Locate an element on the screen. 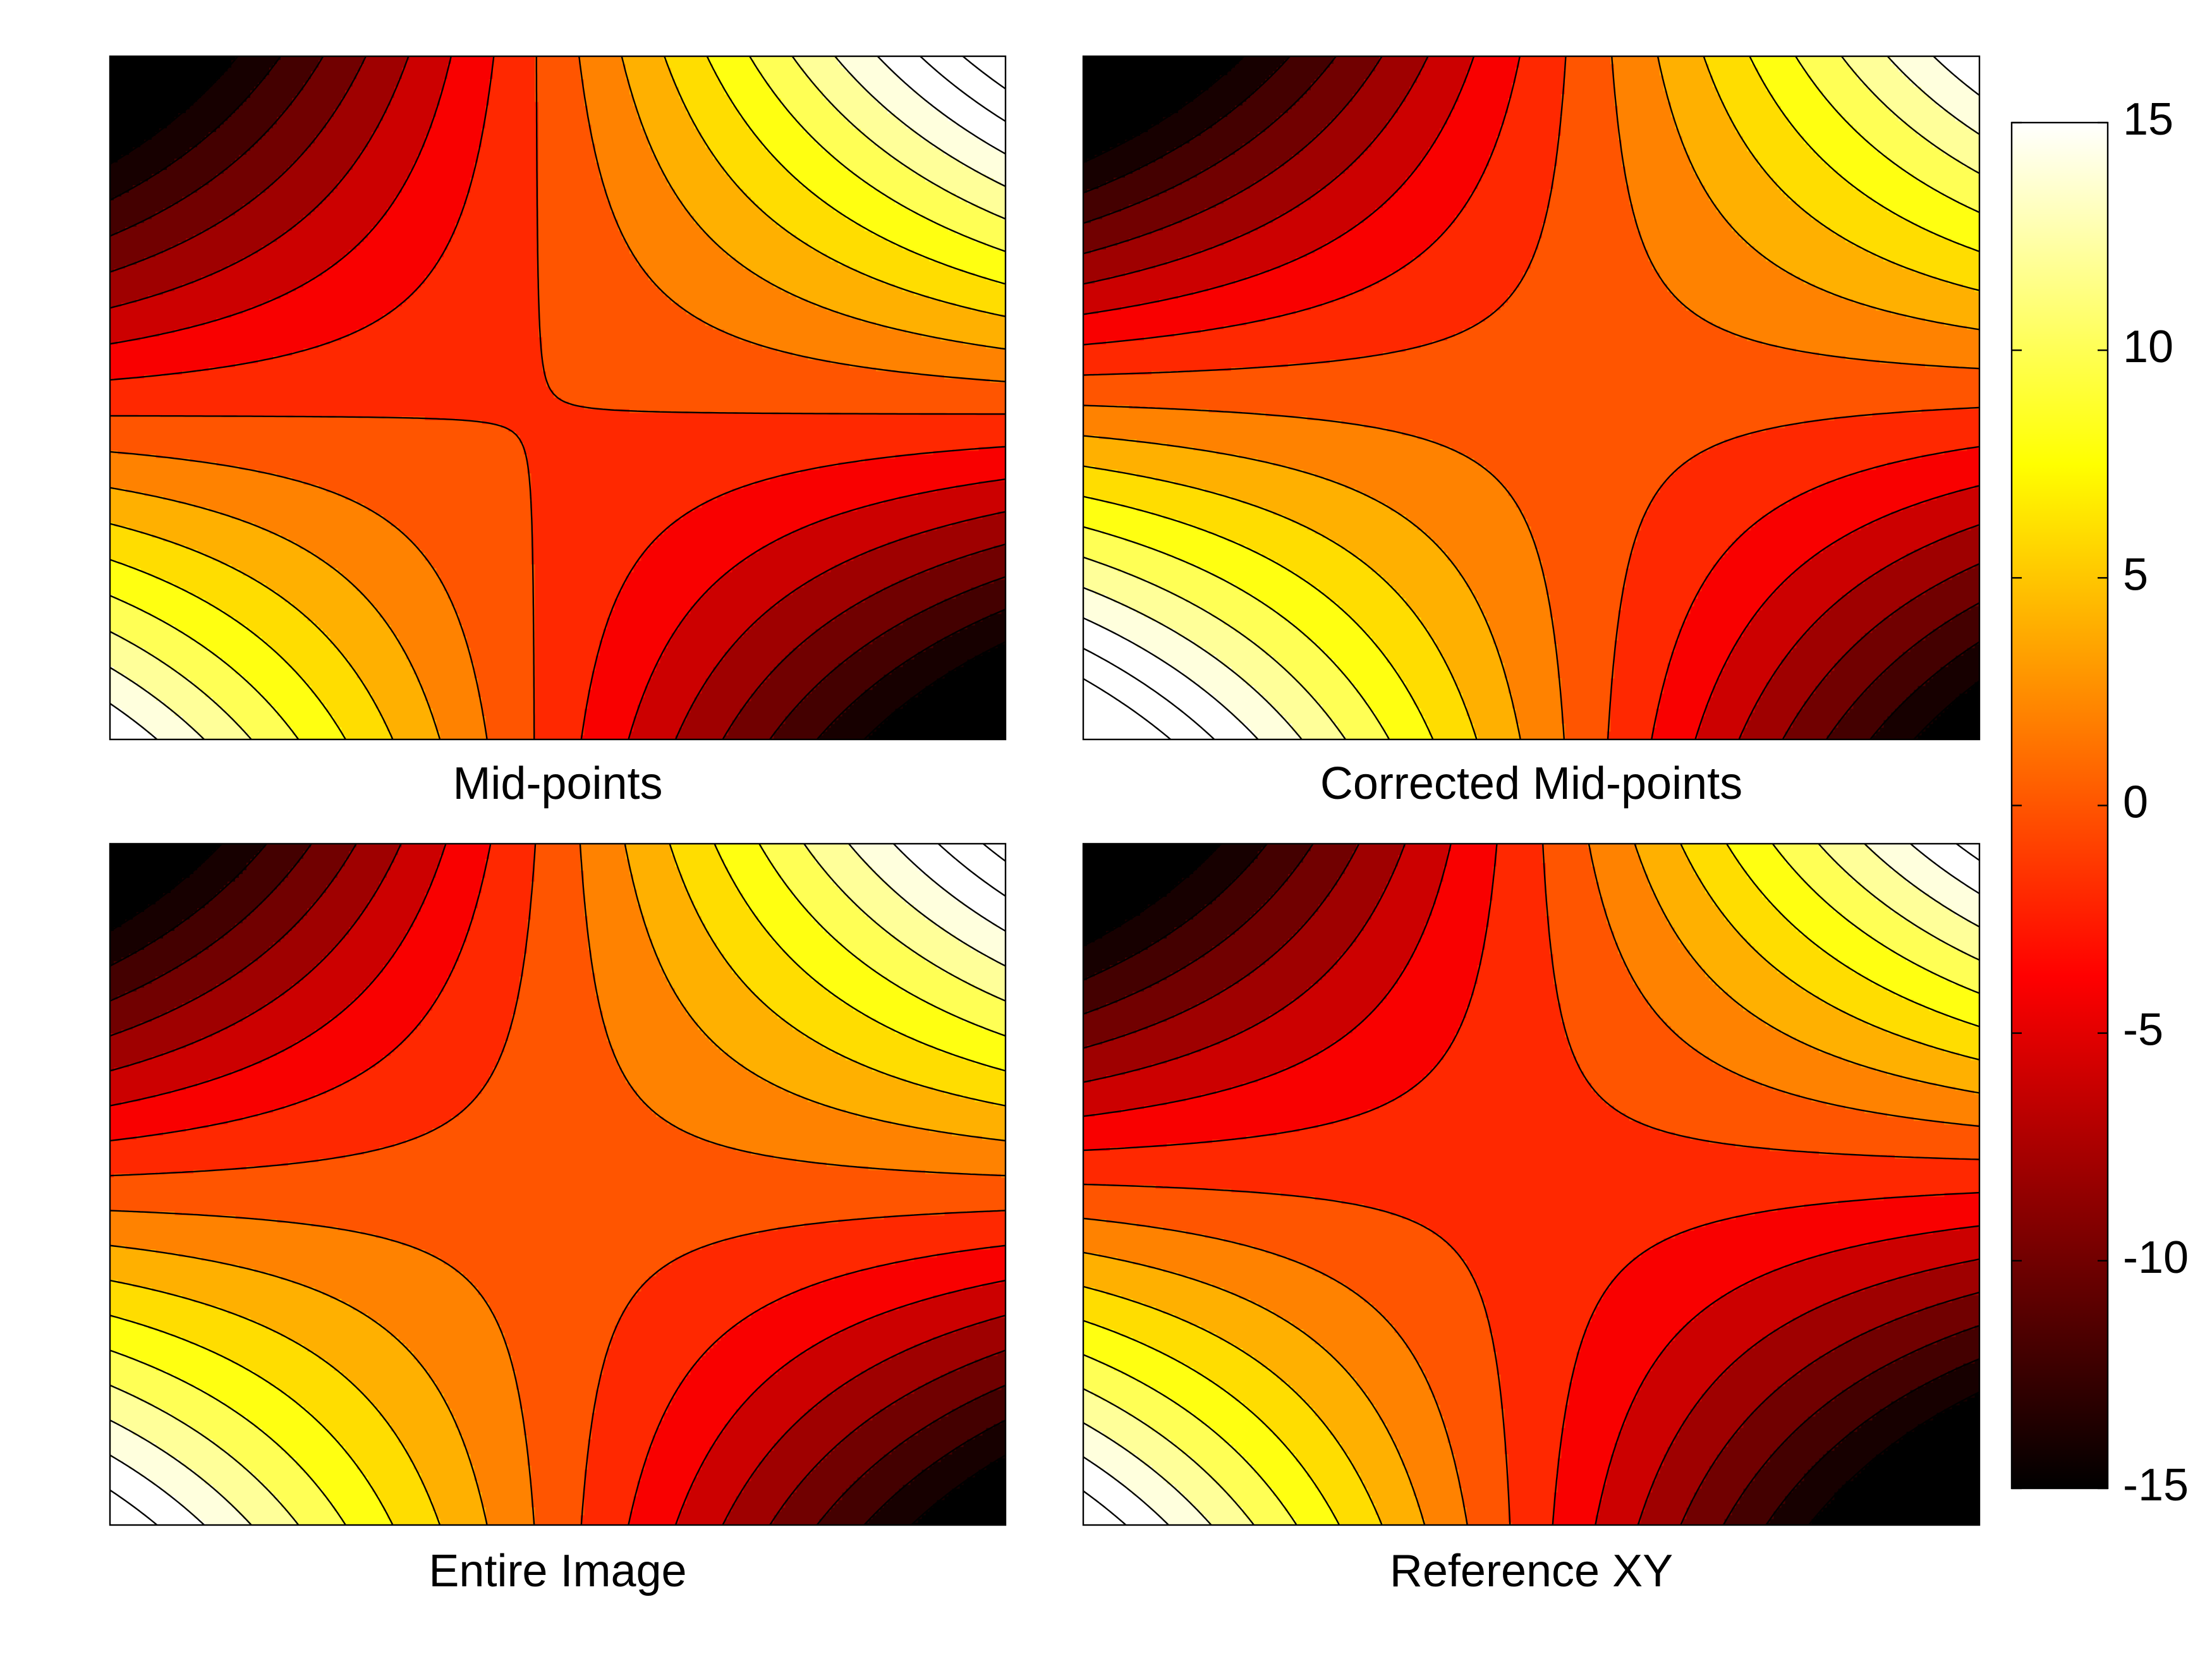 The width and height of the screenshot is (2212, 1659). colorbar-tick-label: 10 is located at coordinates (2148, 347).